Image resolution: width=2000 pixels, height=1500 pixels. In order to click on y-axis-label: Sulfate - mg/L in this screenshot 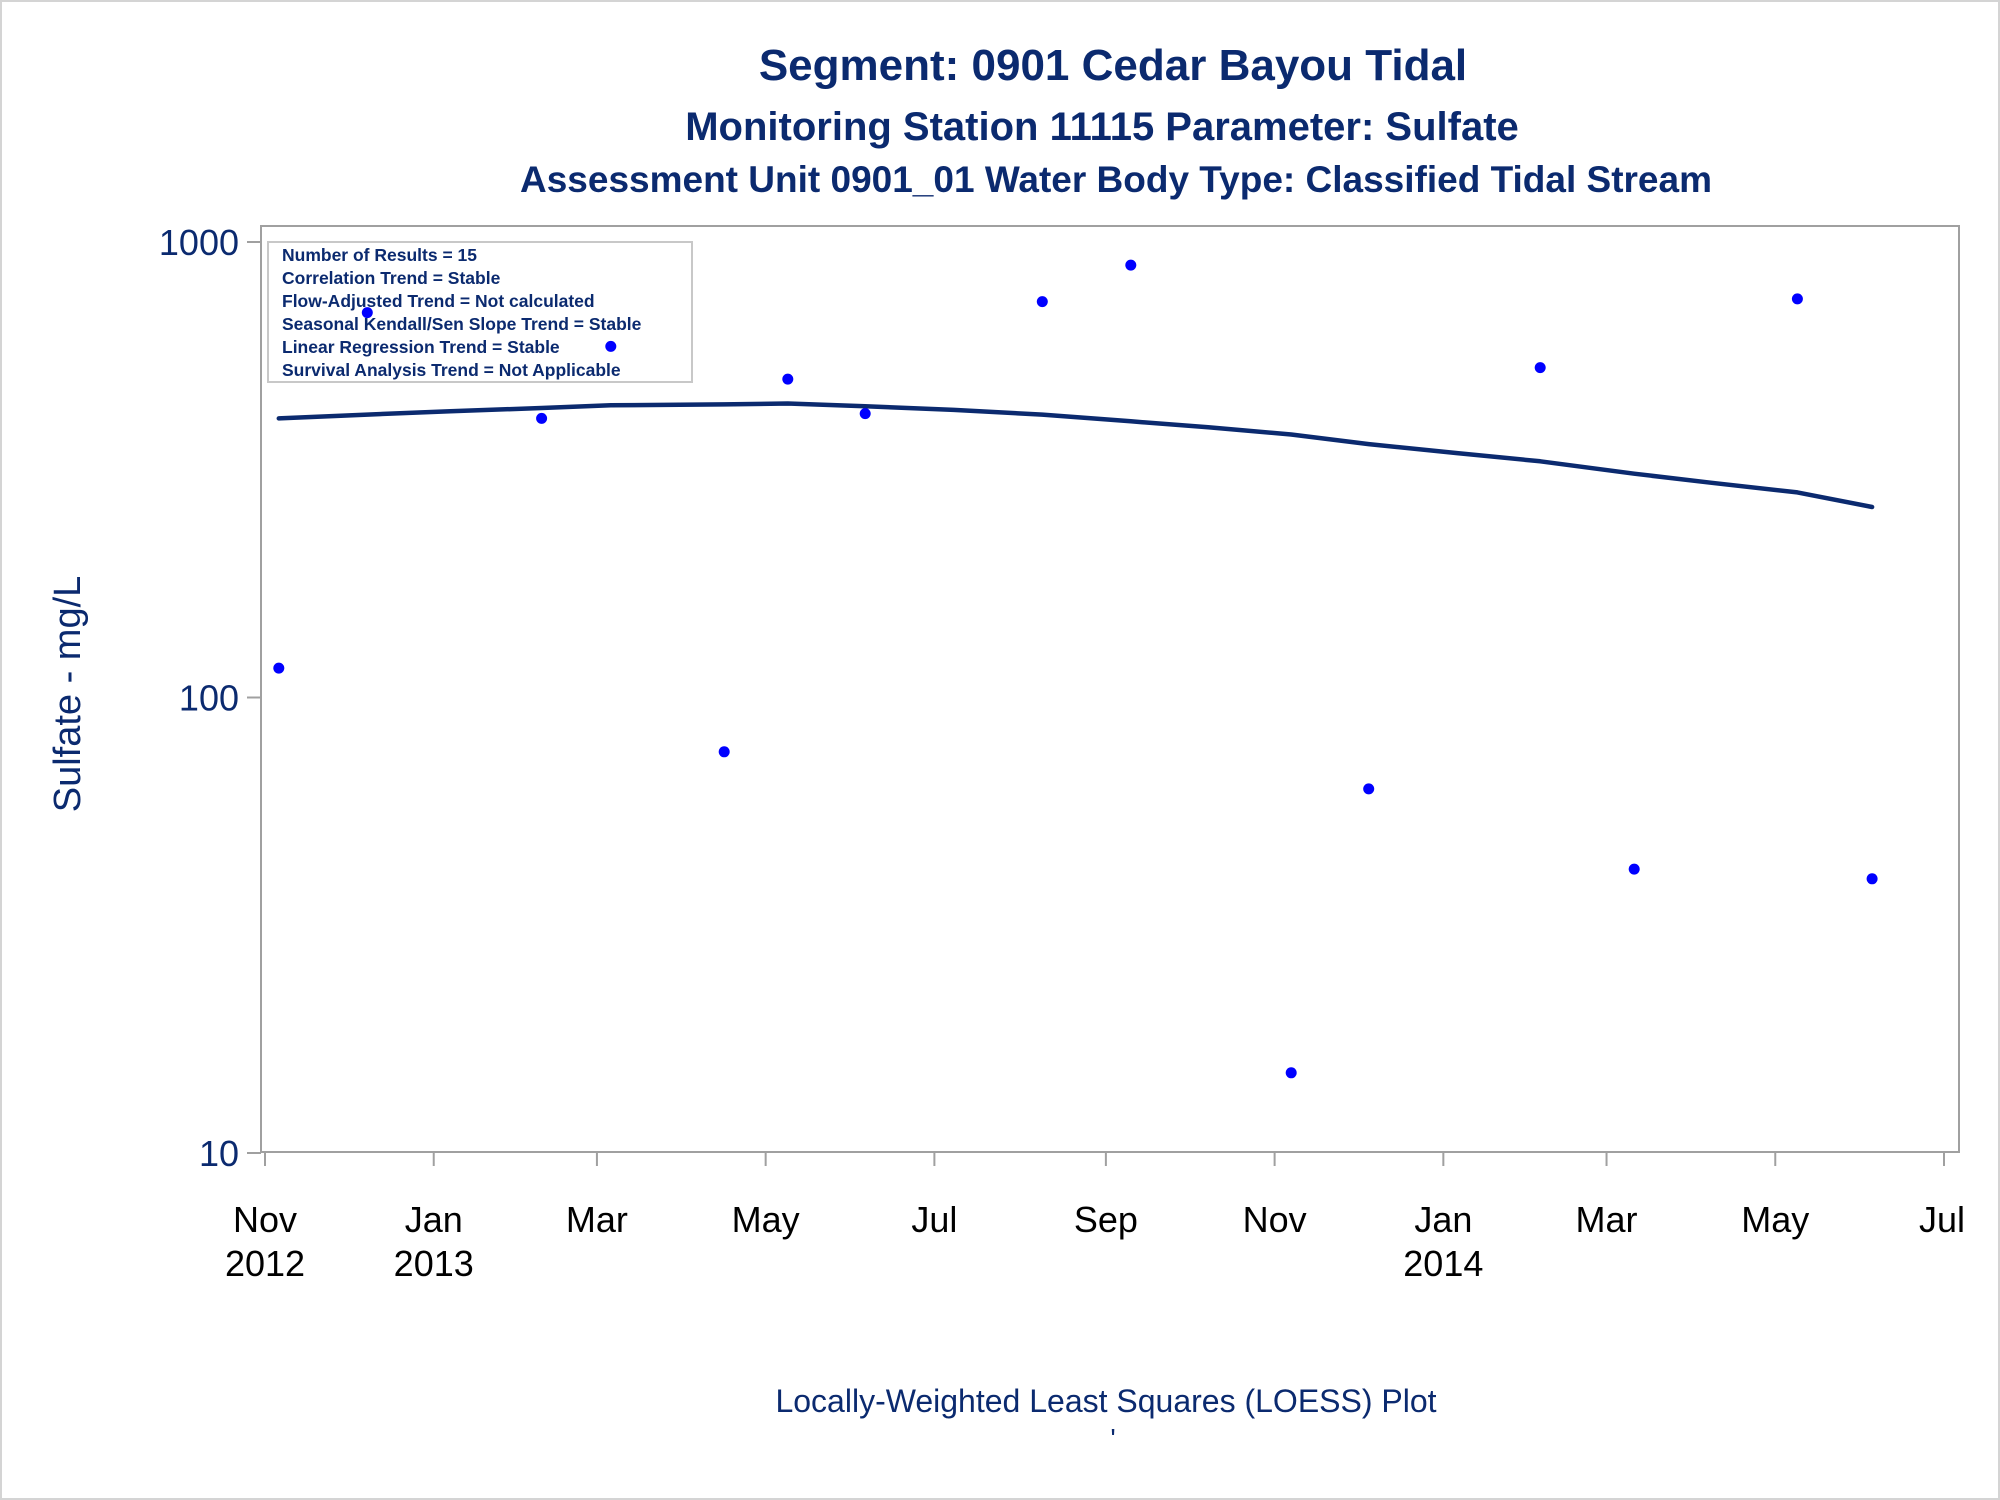, I will do `click(68, 694)`.